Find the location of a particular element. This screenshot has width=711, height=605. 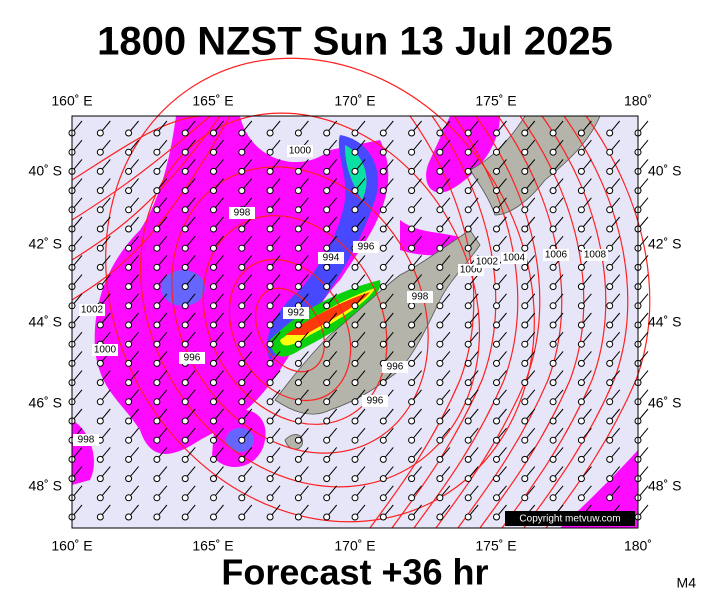

isobar-label: 996 is located at coordinates (366, 247).